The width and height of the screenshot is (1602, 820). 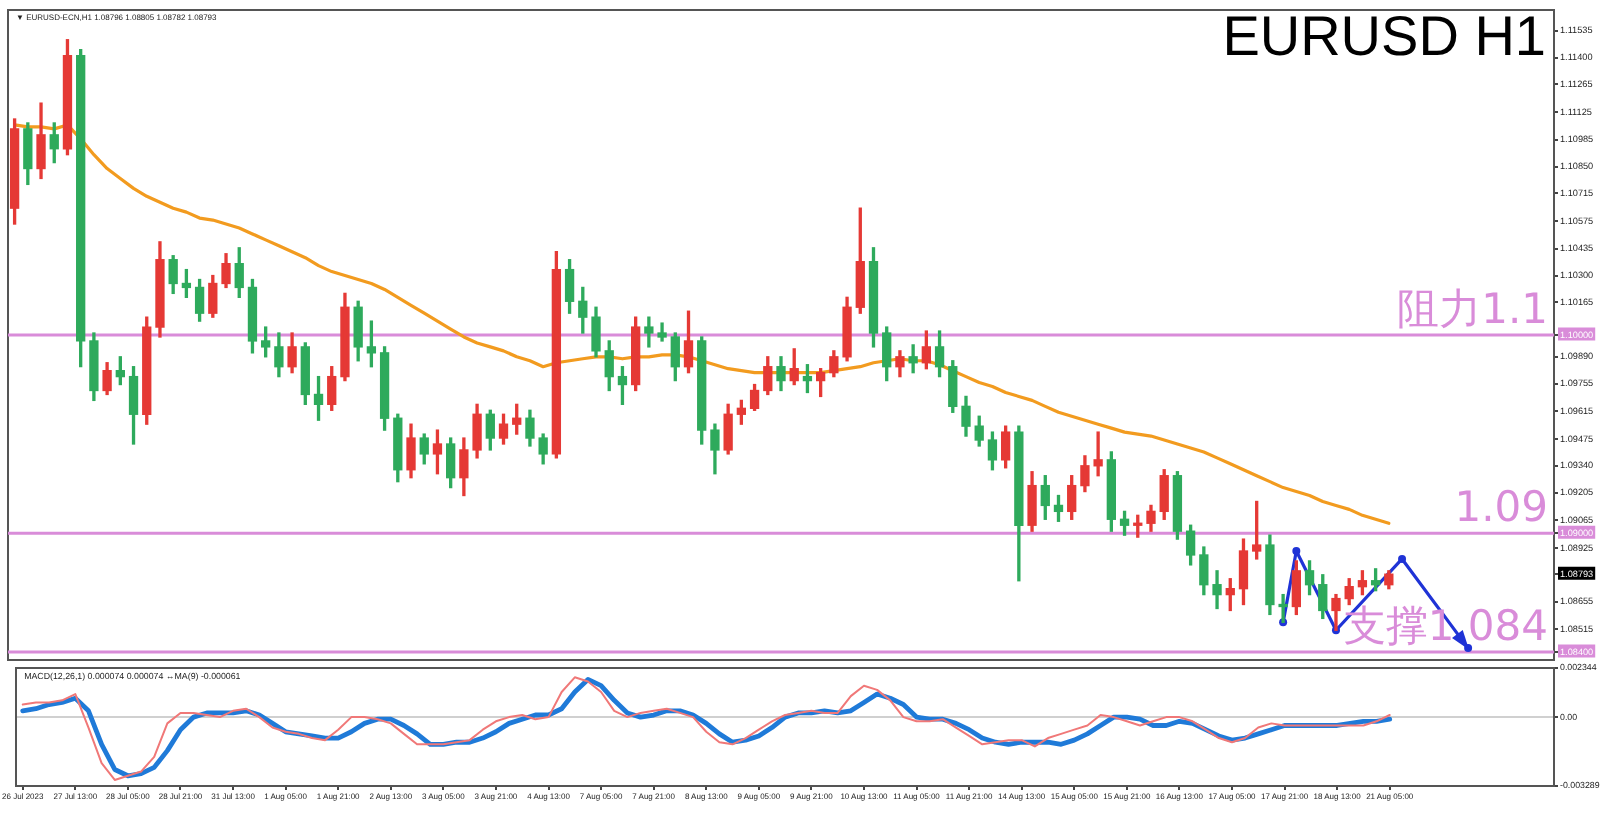 What do you see at coordinates (1501, 507) in the screenshot?
I see `ref-line-label: 1.09` at bounding box center [1501, 507].